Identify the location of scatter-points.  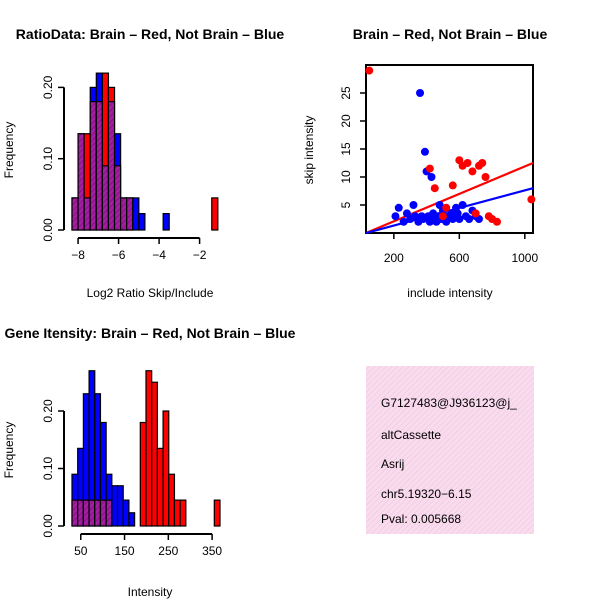
(450, 146).